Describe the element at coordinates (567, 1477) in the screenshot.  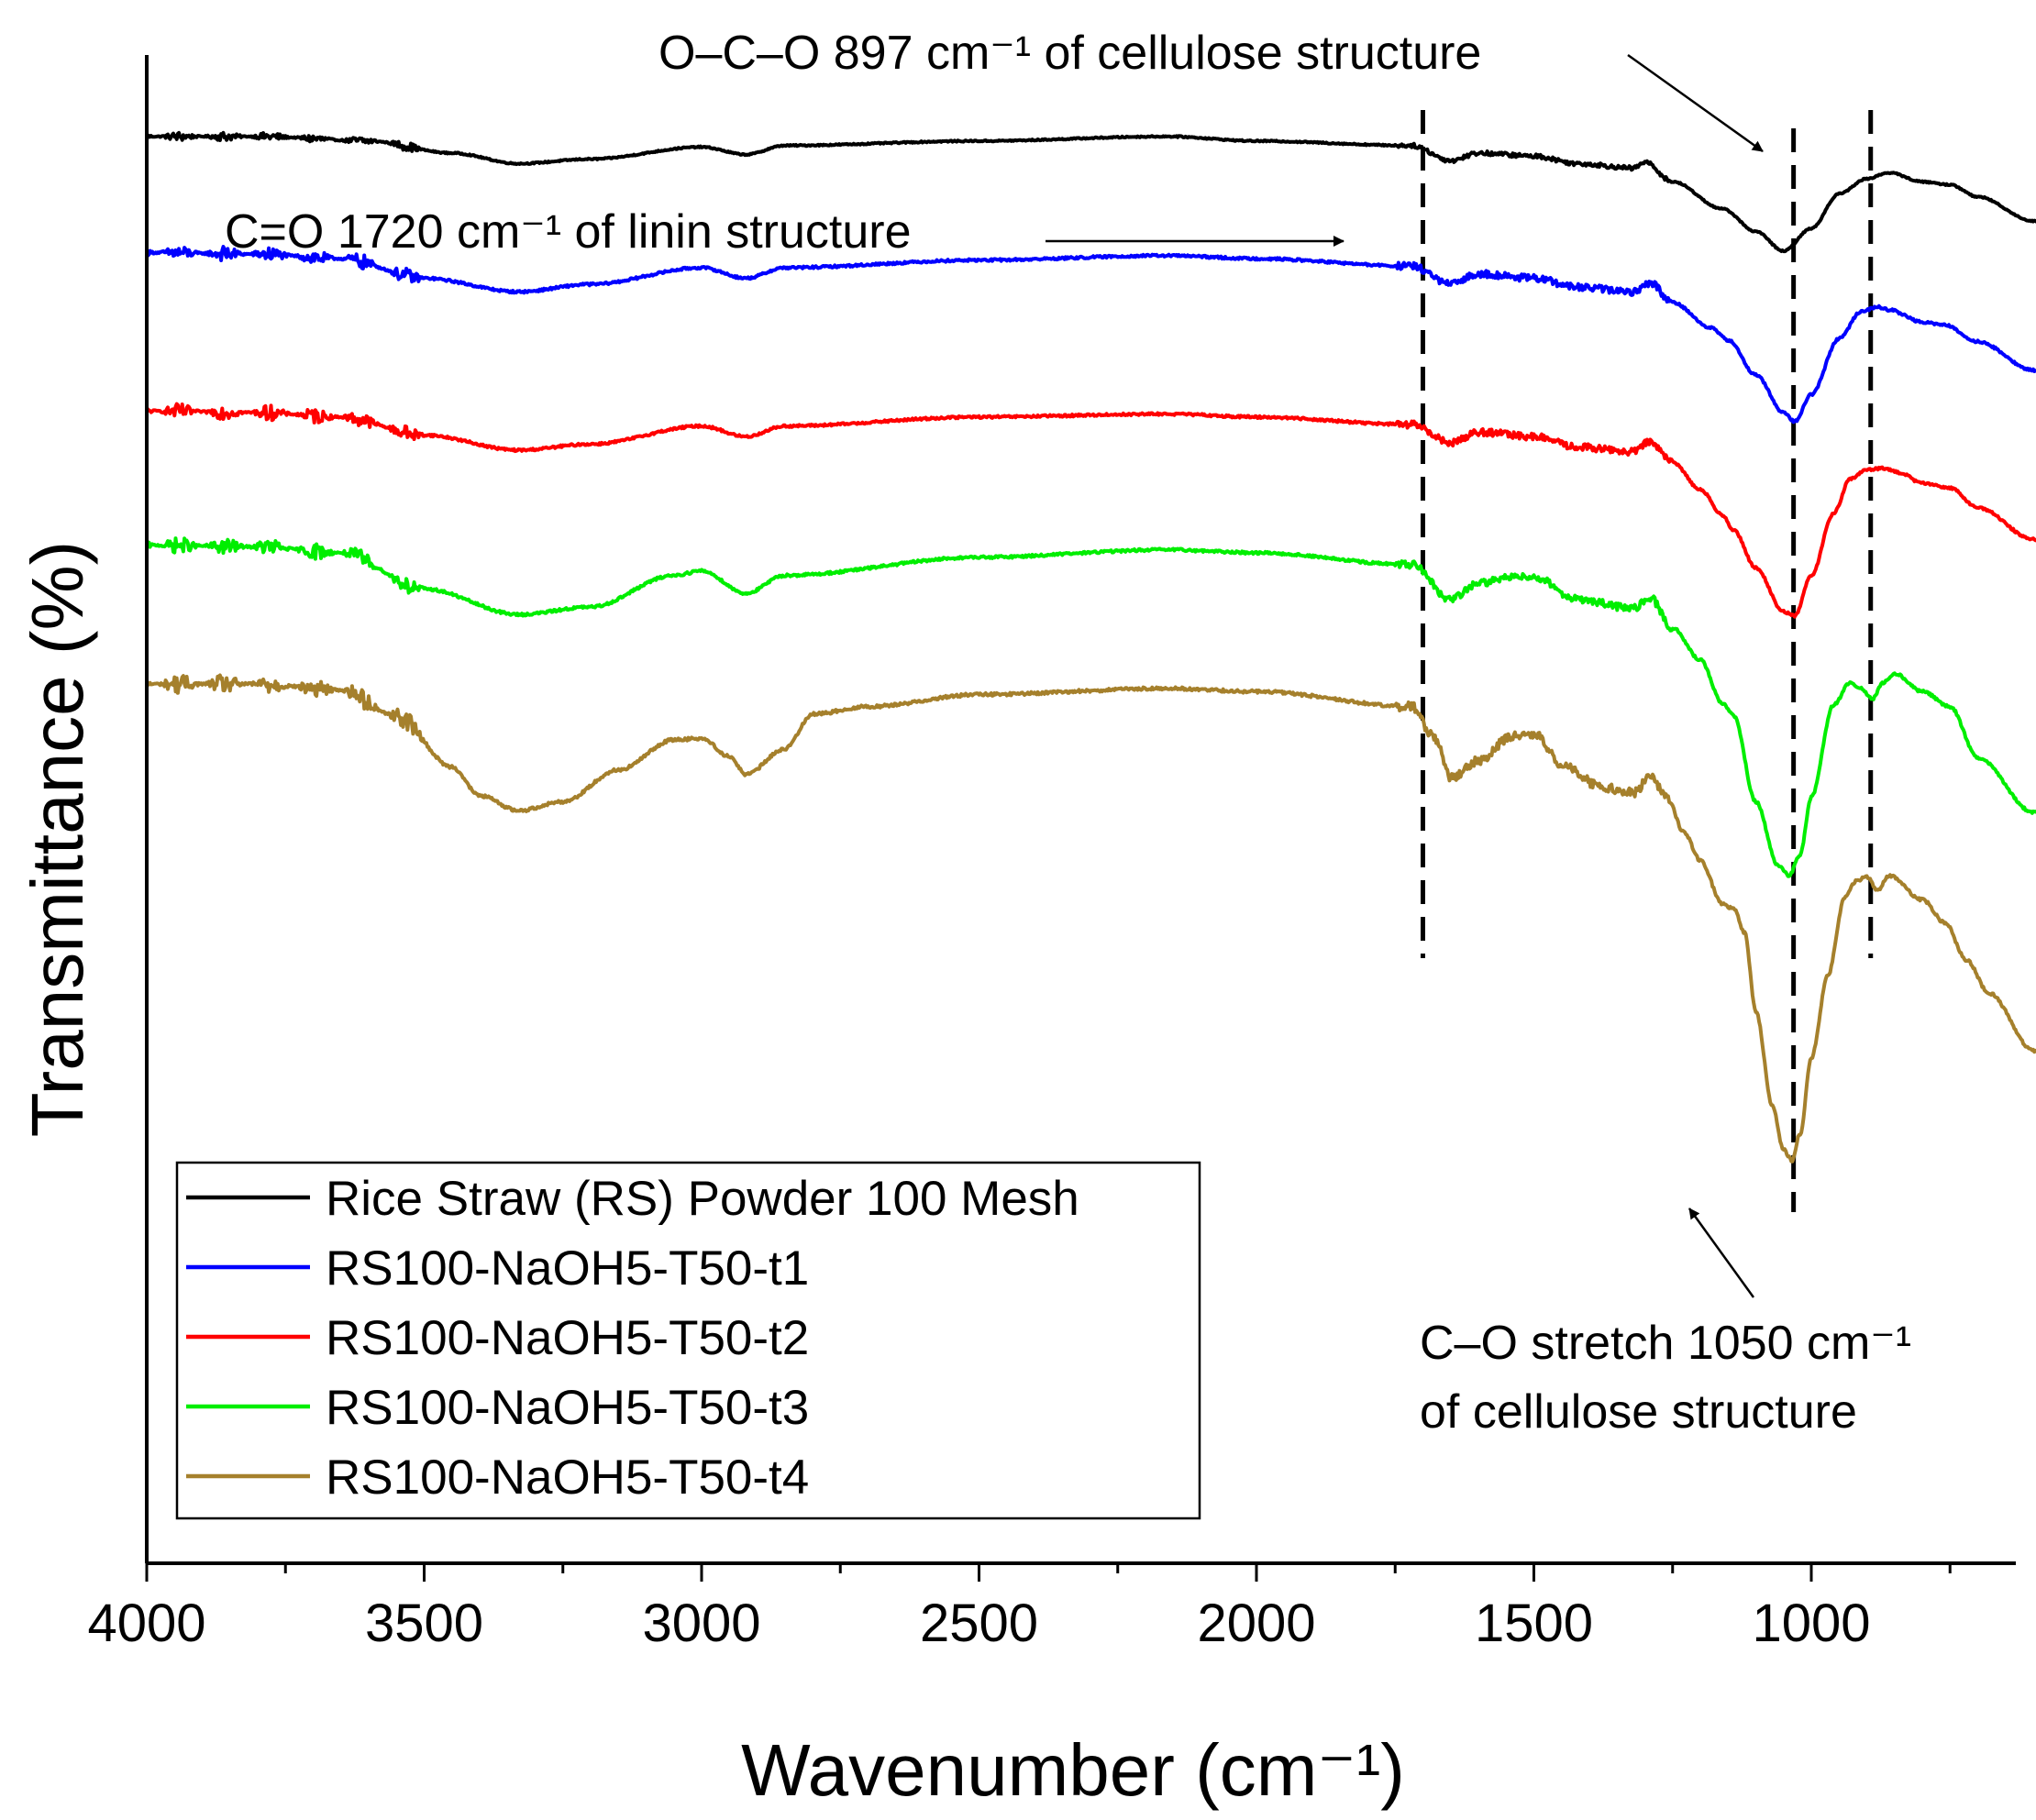
I see `legend-label-t4: RS100-NaOH5-T50-t4` at that location.